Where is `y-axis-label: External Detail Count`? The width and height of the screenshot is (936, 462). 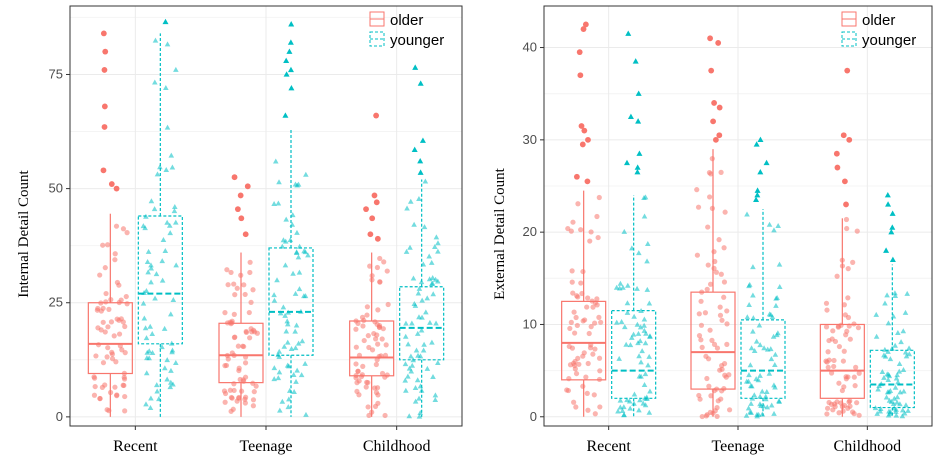 y-axis-label: External Detail Count is located at coordinates (500, 233).